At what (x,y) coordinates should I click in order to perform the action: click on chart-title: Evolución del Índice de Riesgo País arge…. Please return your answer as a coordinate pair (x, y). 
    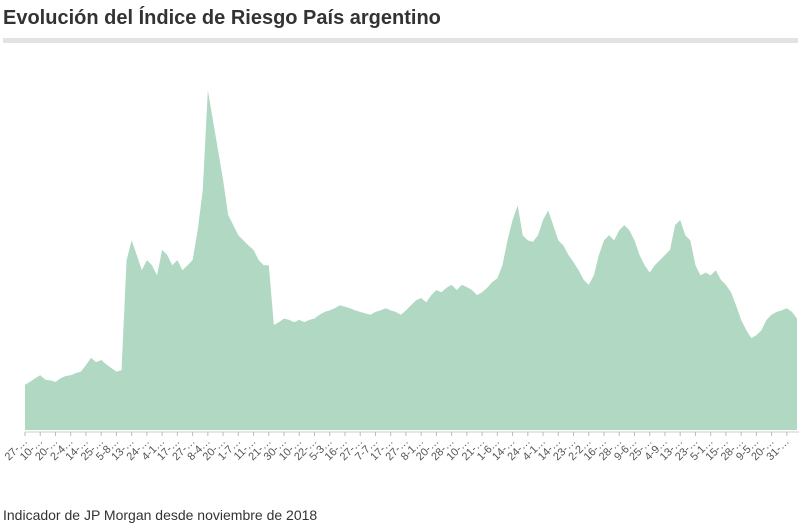
    Looking at the image, I should click on (222, 17).